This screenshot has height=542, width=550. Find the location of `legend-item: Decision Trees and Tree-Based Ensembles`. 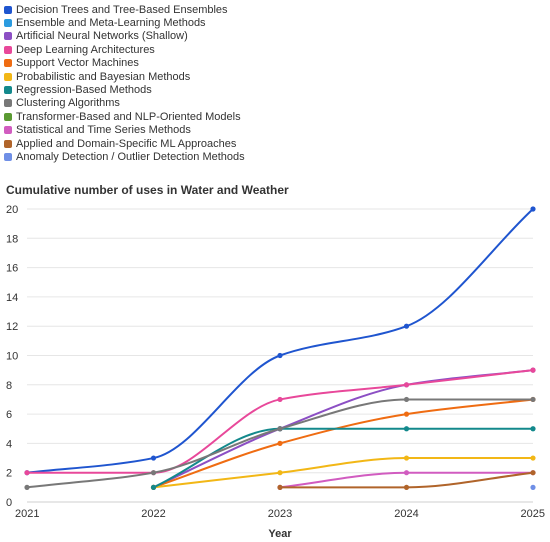

legend-item: Decision Trees and Tree-Based Ensembles is located at coordinates (124, 9).